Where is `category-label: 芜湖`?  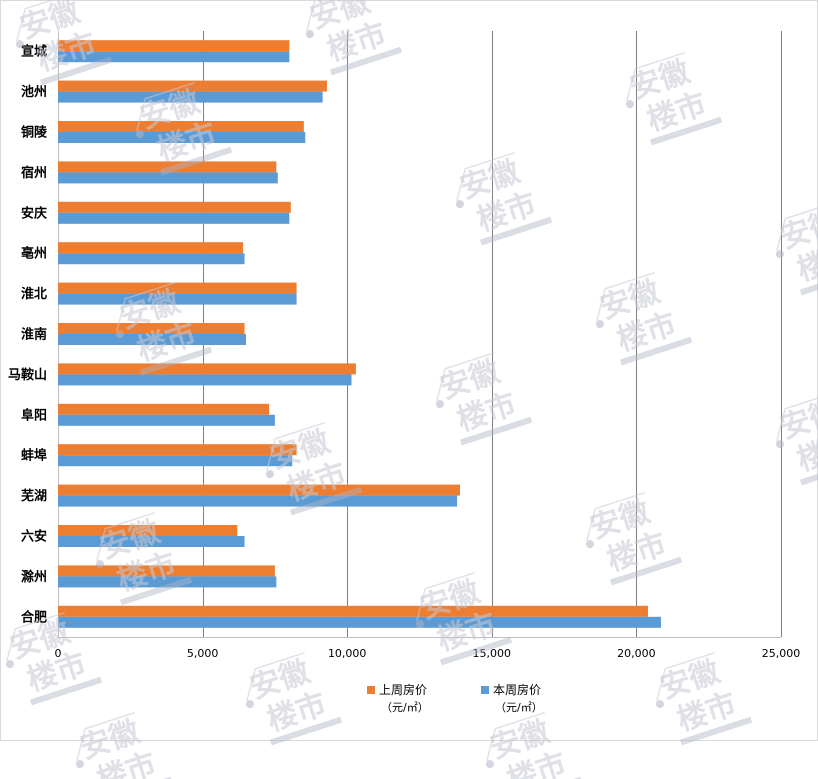
category-label: 芜湖 is located at coordinates (34, 496).